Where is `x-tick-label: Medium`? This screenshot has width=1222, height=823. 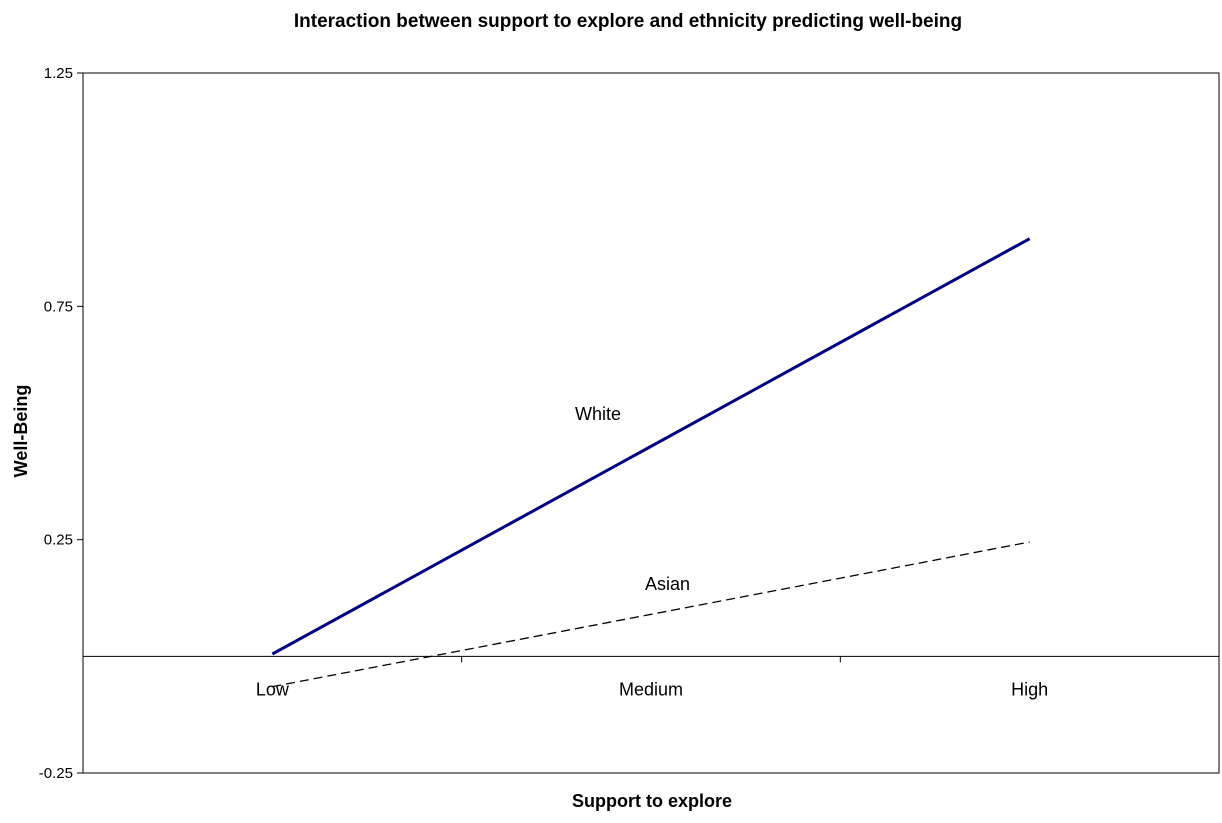
x-tick-label: Medium is located at coordinates (651, 689).